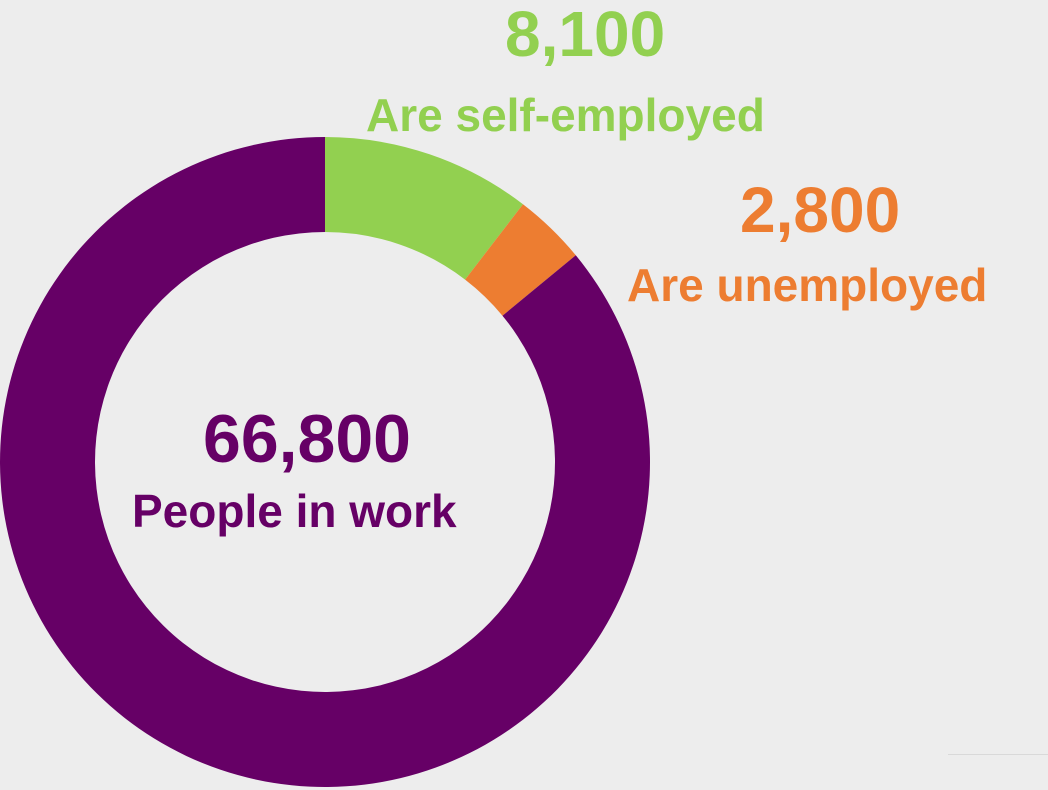 The width and height of the screenshot is (1048, 790). What do you see at coordinates (424, 208) in the screenshot?
I see `donut-slice-self-employed` at bounding box center [424, 208].